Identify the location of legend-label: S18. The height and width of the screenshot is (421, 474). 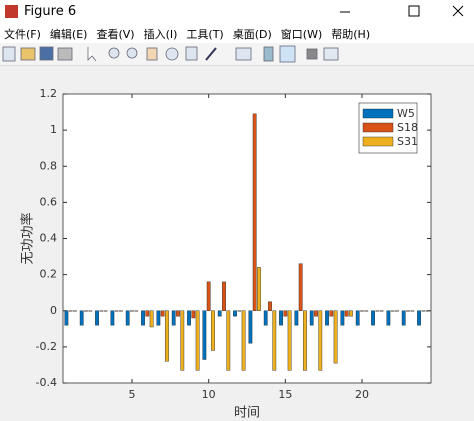
(407, 127).